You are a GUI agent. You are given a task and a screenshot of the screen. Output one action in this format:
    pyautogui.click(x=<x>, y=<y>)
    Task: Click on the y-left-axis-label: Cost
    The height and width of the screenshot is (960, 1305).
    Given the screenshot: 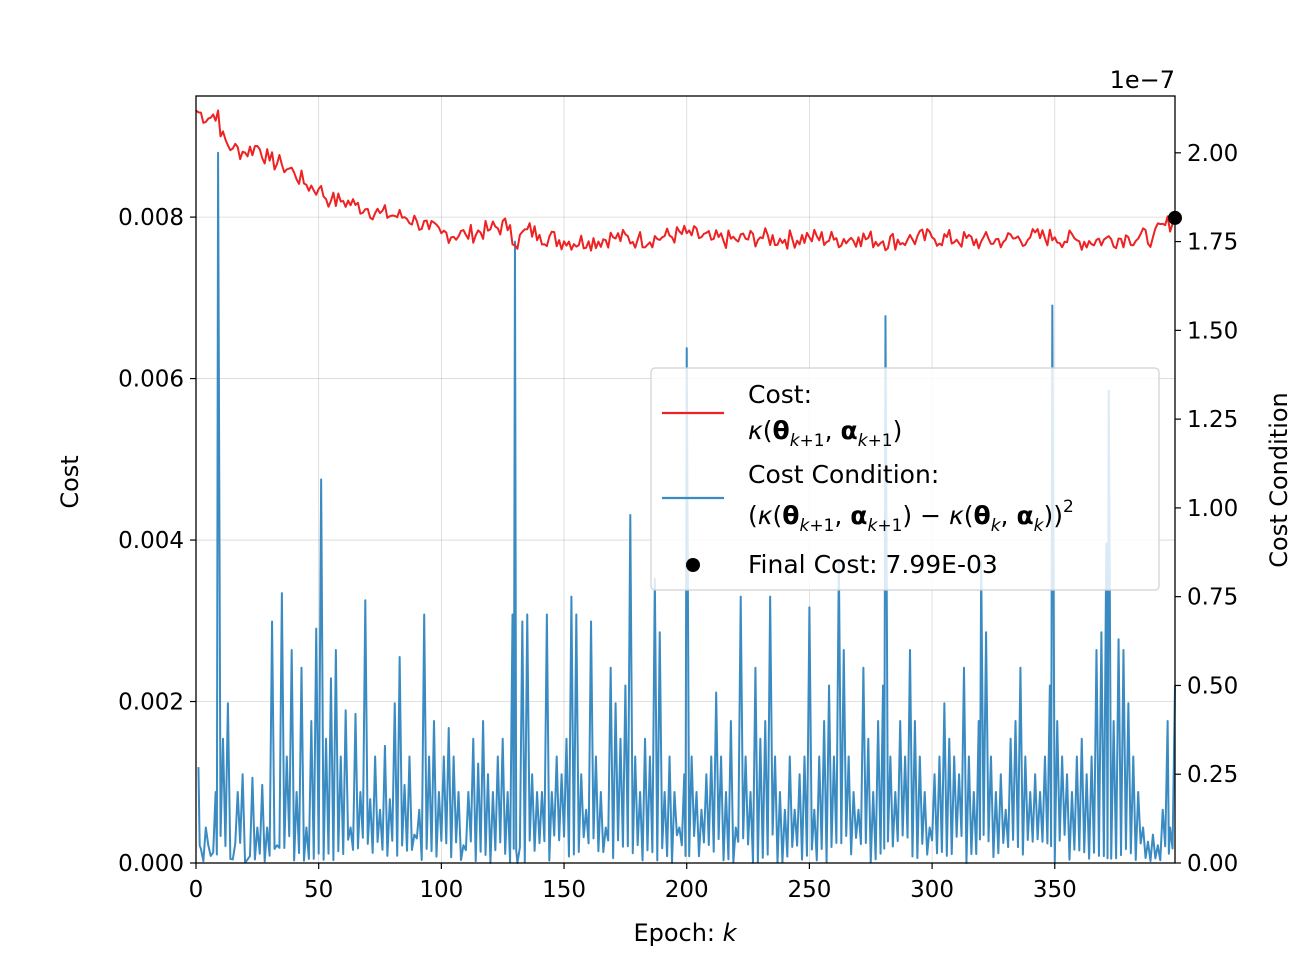 What is the action you would take?
    pyautogui.click(x=70, y=481)
    